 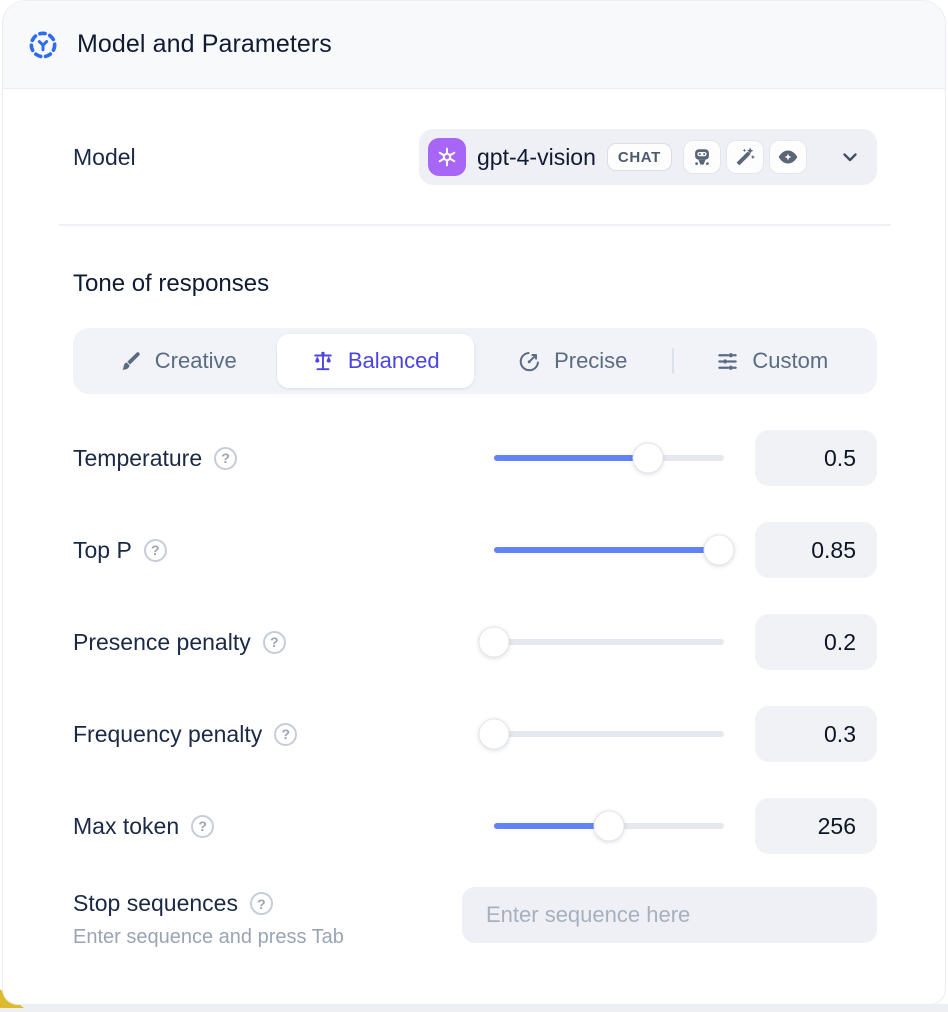 What do you see at coordinates (195, 360) in the screenshot?
I see `tab-label: Creative` at bounding box center [195, 360].